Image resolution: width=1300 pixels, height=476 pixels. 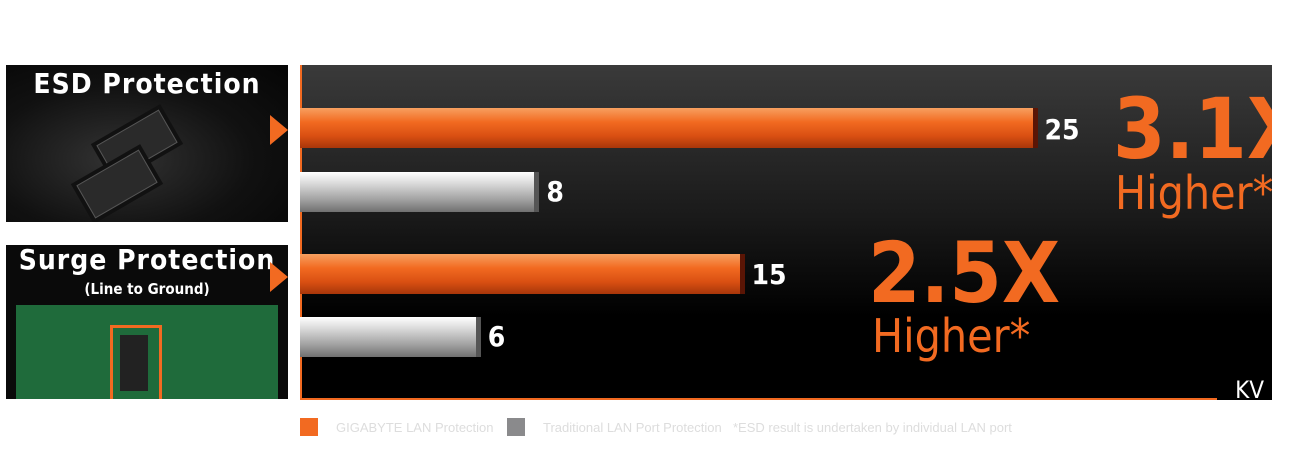 What do you see at coordinates (1249, 388) in the screenshot?
I see `unit-label: KV` at bounding box center [1249, 388].